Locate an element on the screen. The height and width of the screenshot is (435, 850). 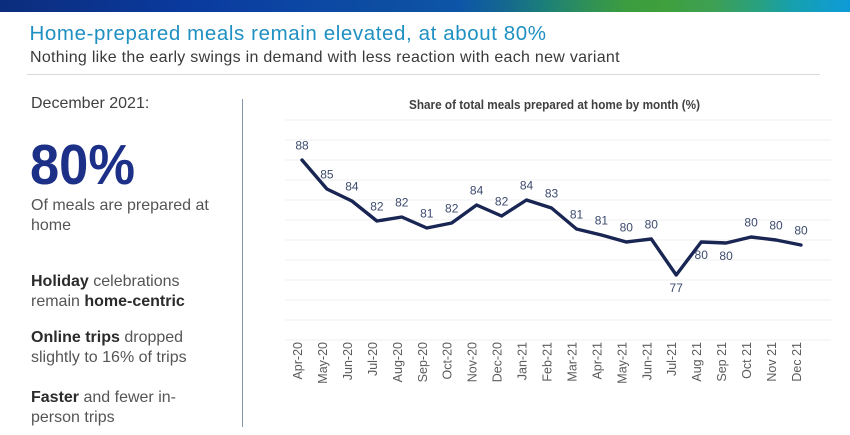
svg-text: Apr-21 is located at coordinates (597, 361).